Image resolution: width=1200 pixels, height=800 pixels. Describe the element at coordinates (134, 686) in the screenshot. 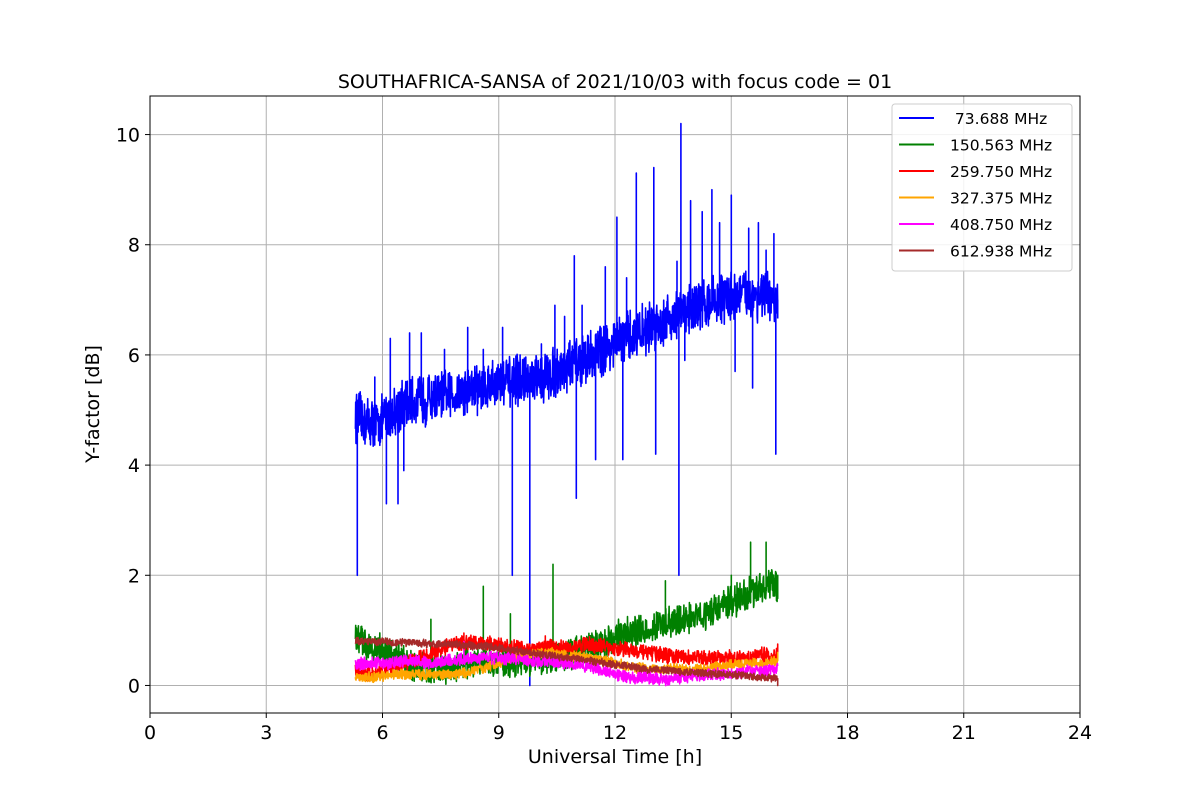

I see `y-tick-label: 0` at that location.